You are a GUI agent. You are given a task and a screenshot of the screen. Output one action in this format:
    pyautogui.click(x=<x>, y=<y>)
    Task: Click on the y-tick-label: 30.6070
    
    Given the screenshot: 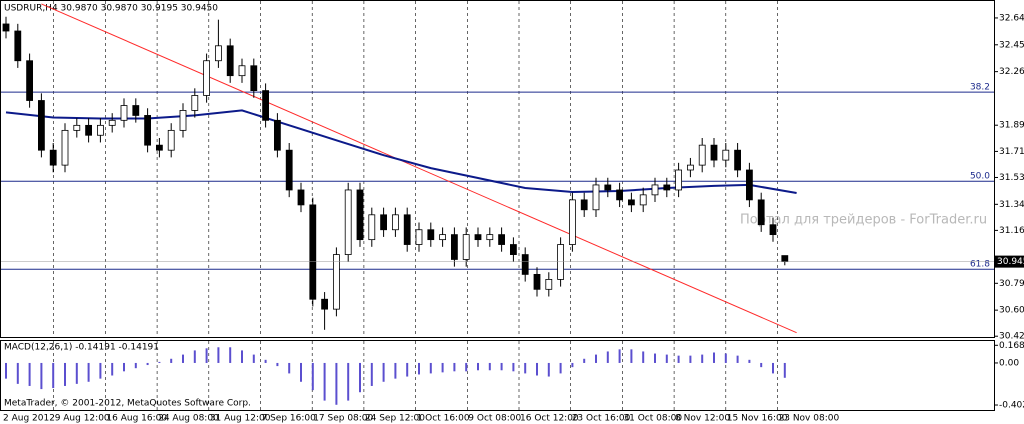 What is the action you would take?
    pyautogui.click(x=1011, y=311)
    